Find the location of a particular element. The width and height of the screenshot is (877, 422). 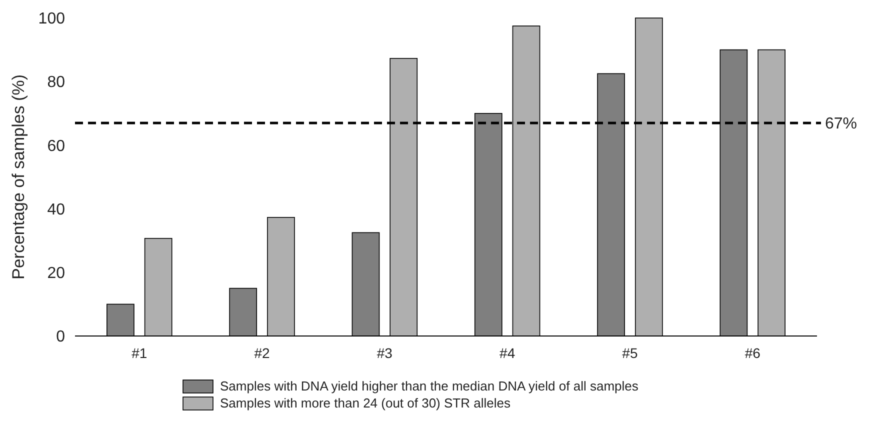

y-tick-label: 20 is located at coordinates (56, 273).